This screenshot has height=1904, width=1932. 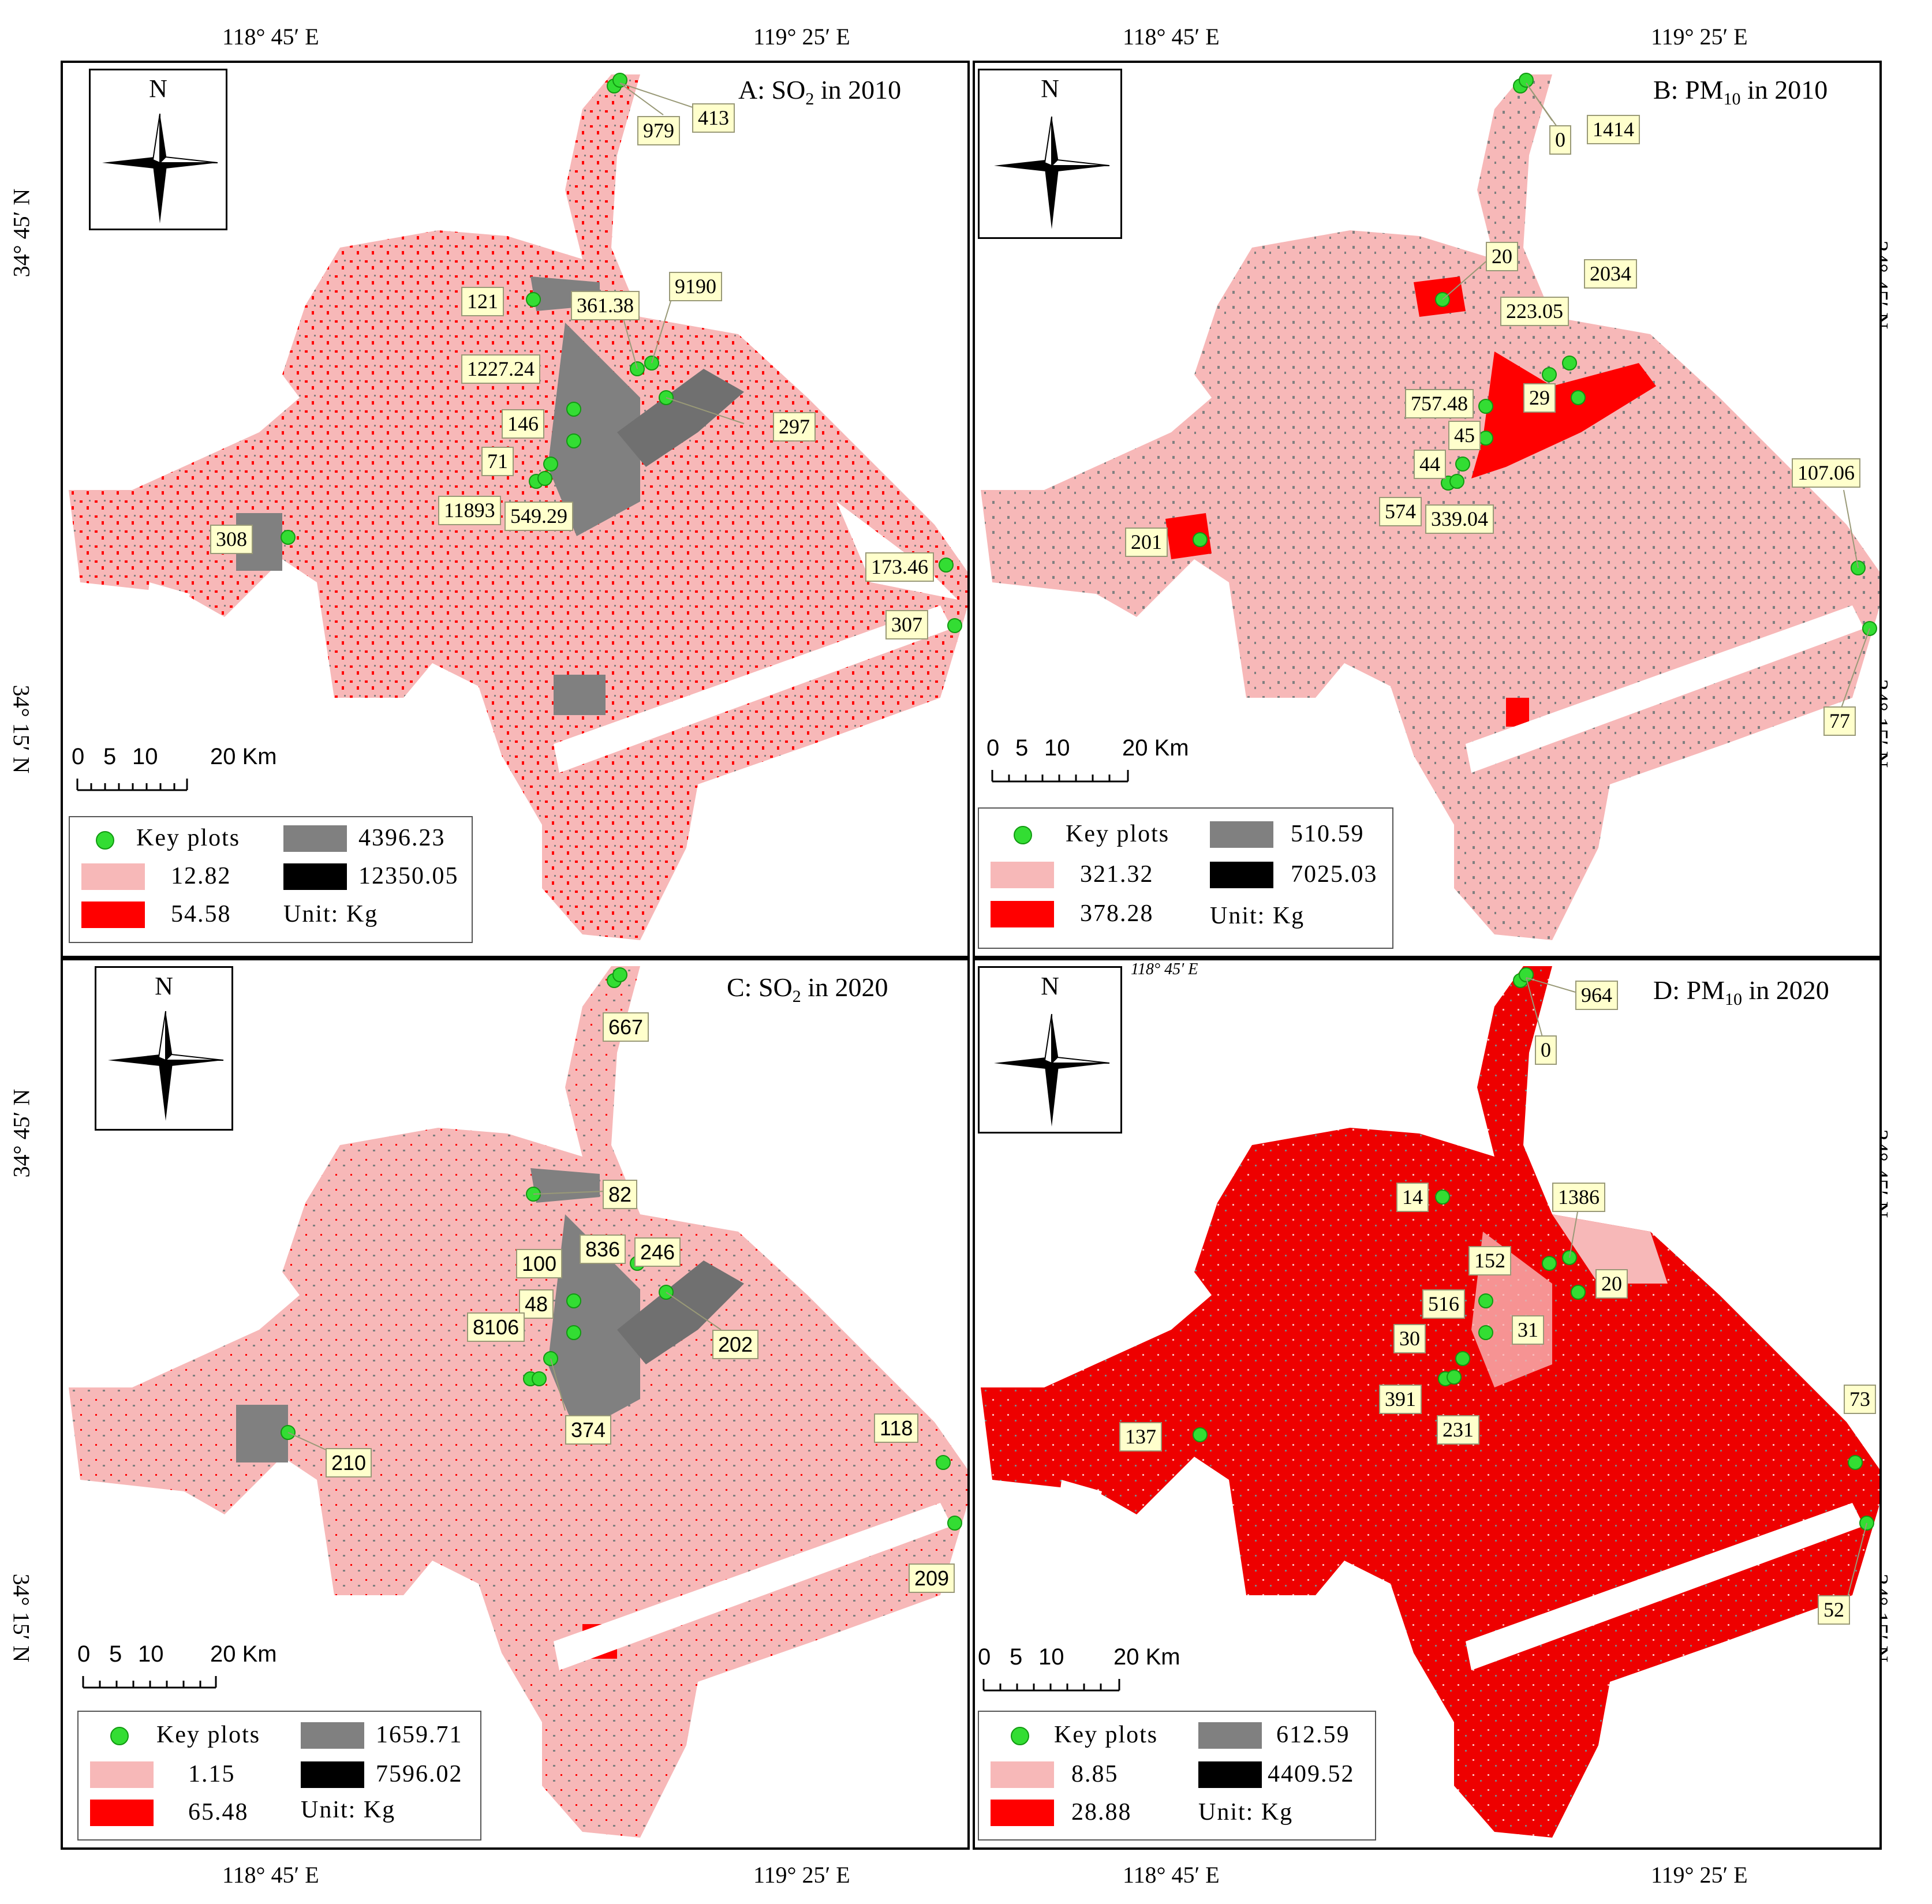 I want to click on lon-label-bottom-left-b: 118° 45′ E, so click(x=1171, y=1875).